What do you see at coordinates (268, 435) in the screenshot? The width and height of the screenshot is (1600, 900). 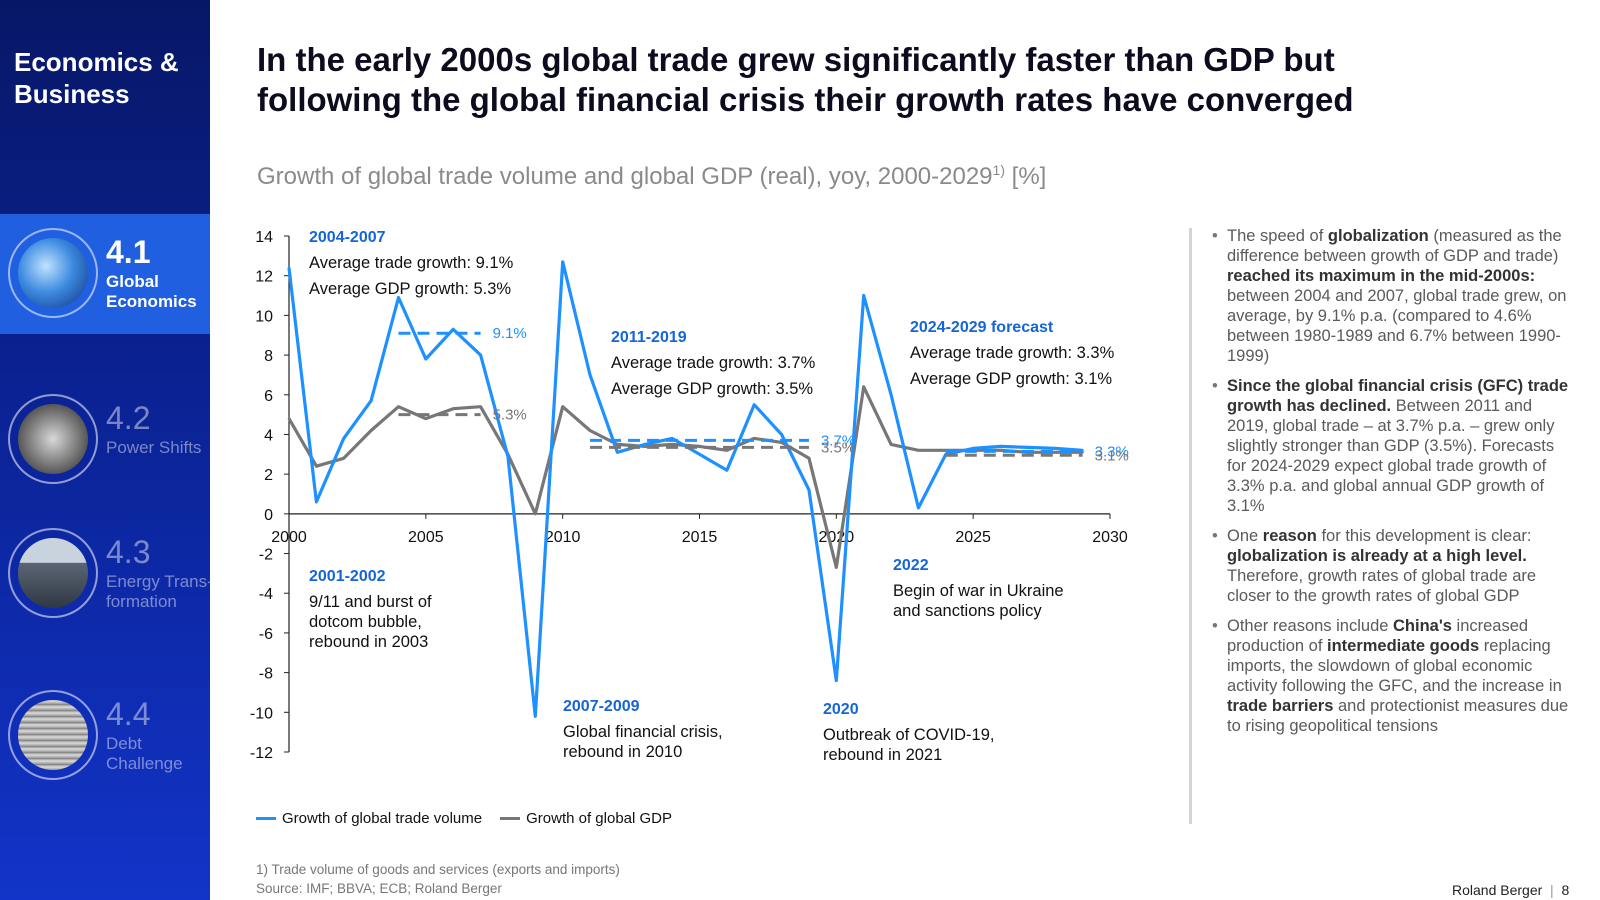 I see `y-tick-label: 4` at bounding box center [268, 435].